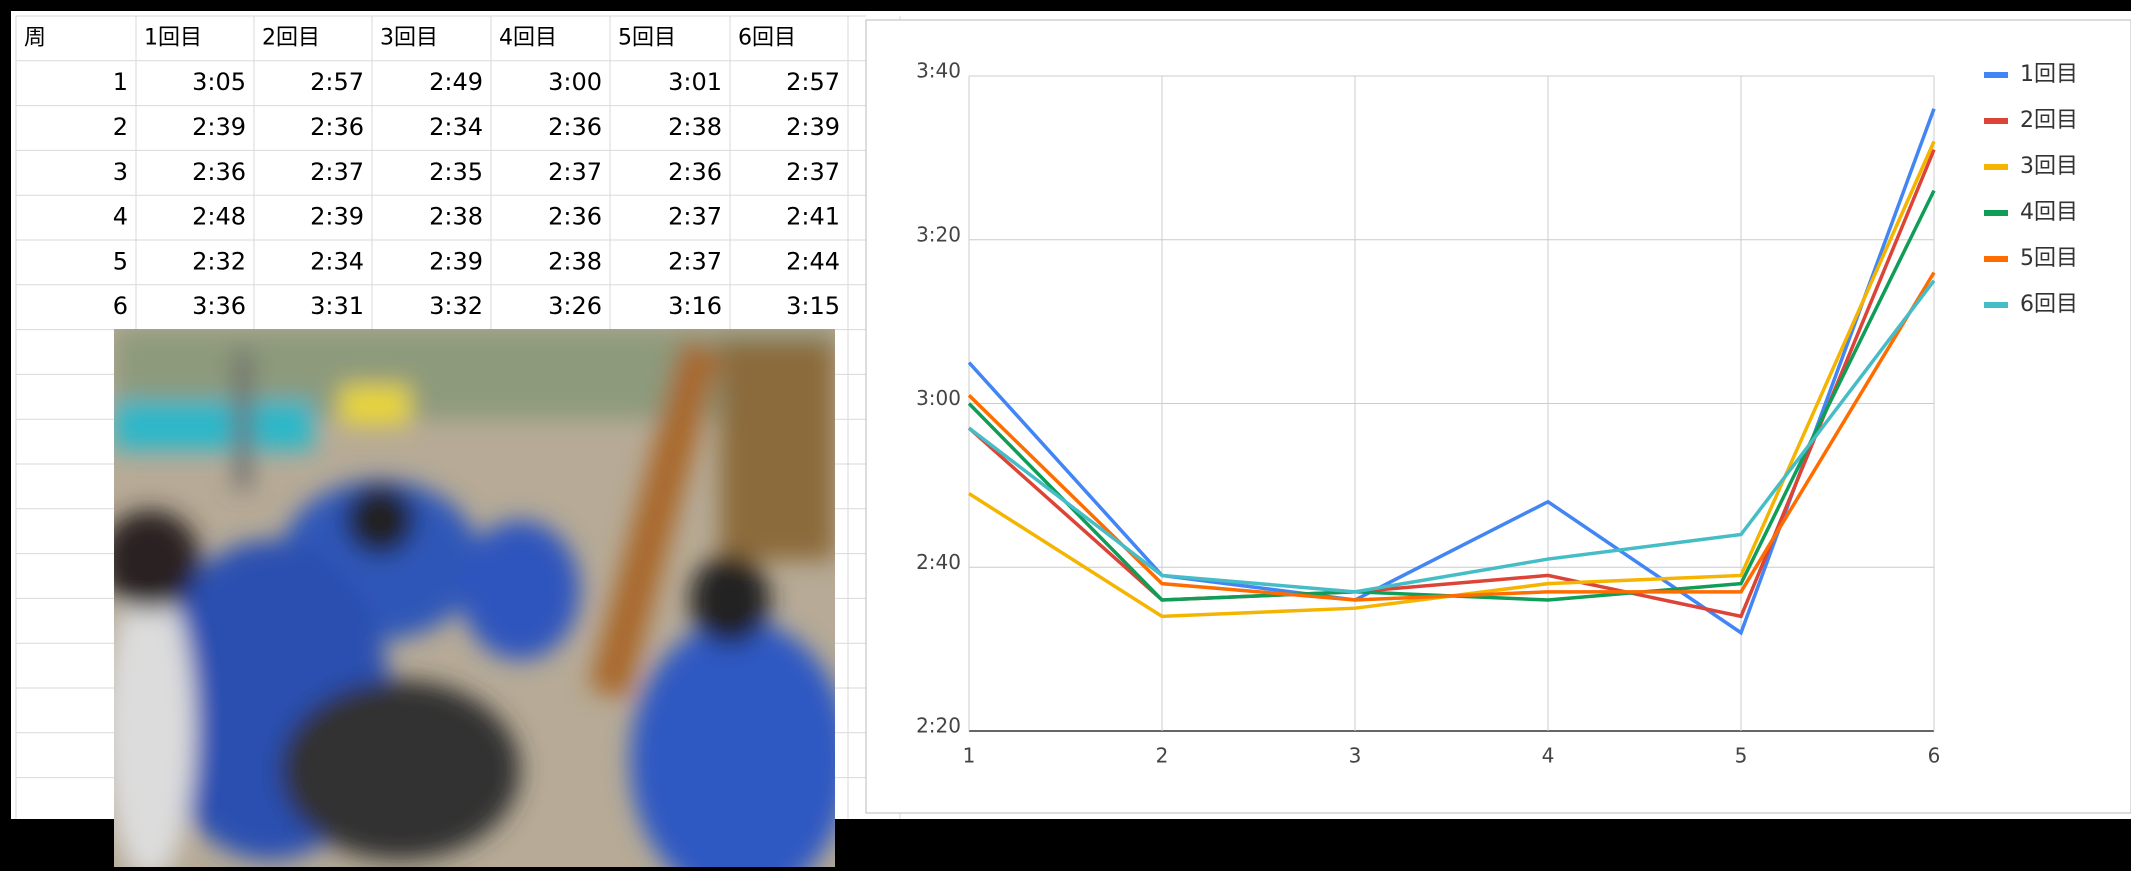  What do you see at coordinates (528, 37) in the screenshot?
I see `column-header: 4回目` at bounding box center [528, 37].